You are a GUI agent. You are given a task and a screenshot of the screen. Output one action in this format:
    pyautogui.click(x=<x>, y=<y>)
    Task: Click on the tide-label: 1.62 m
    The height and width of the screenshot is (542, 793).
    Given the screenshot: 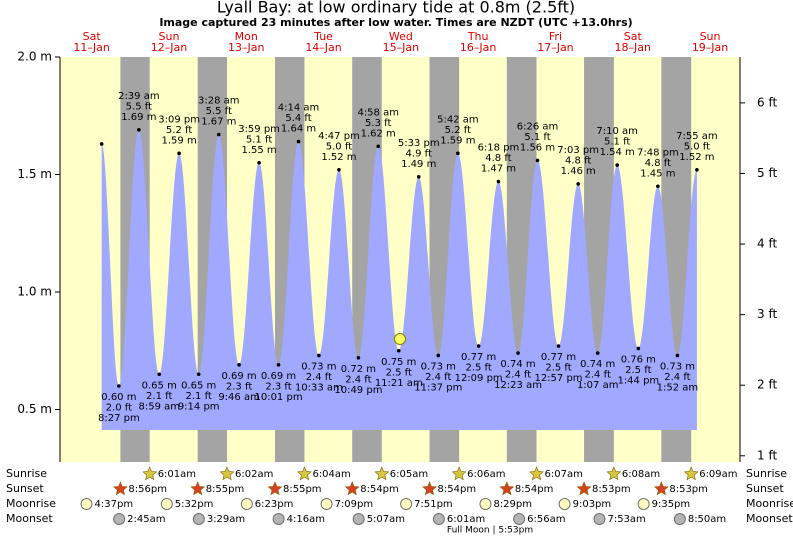 What is the action you would take?
    pyautogui.click(x=378, y=133)
    